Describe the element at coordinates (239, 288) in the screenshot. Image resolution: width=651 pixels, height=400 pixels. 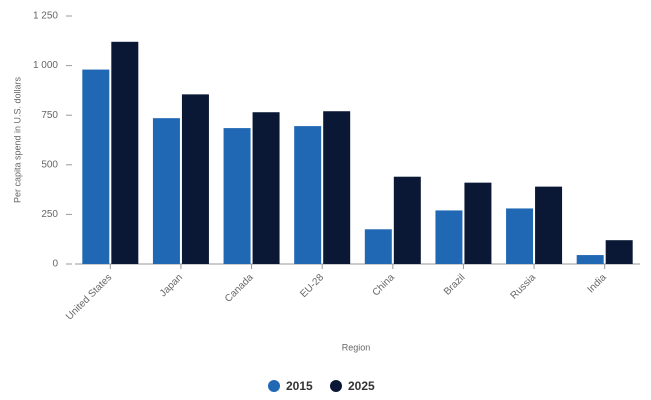
I see `x-tick-label: Canada` at that location.